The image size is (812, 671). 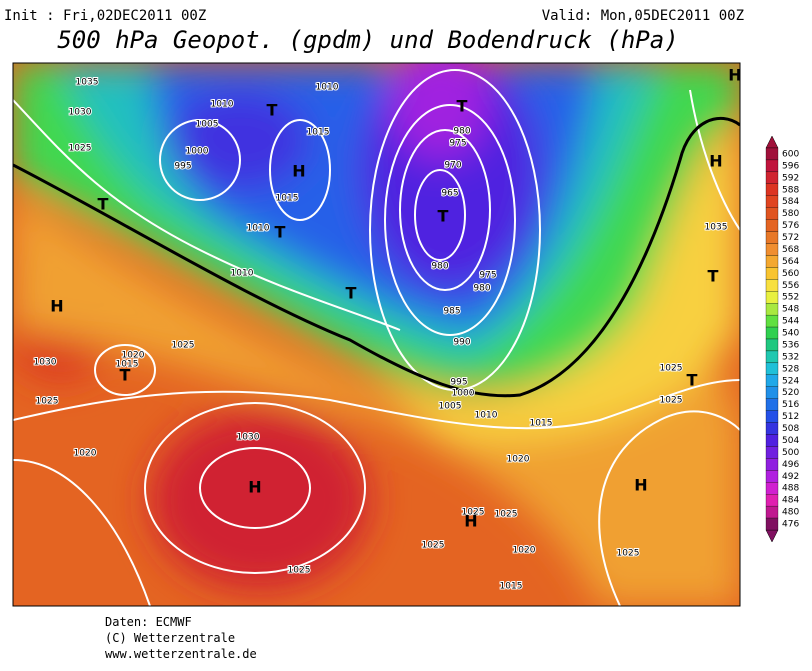 I want to click on colorbar-label: 568, so click(x=790, y=250).